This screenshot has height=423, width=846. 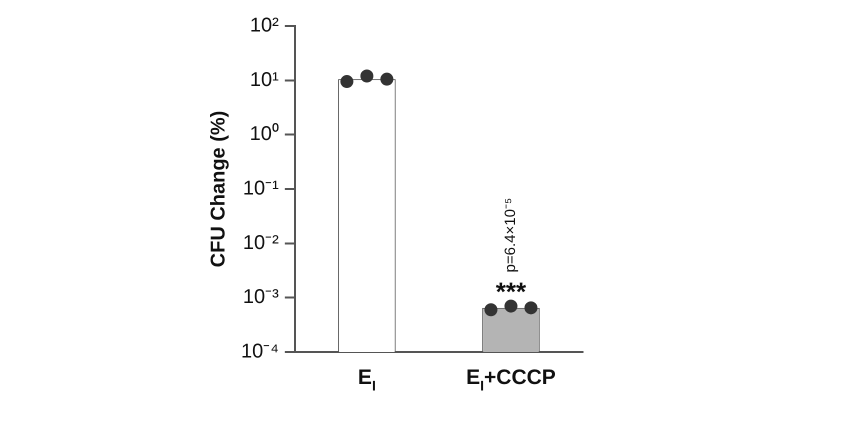 I want to click on y-tick-label: 10⁻², so click(x=261, y=243).